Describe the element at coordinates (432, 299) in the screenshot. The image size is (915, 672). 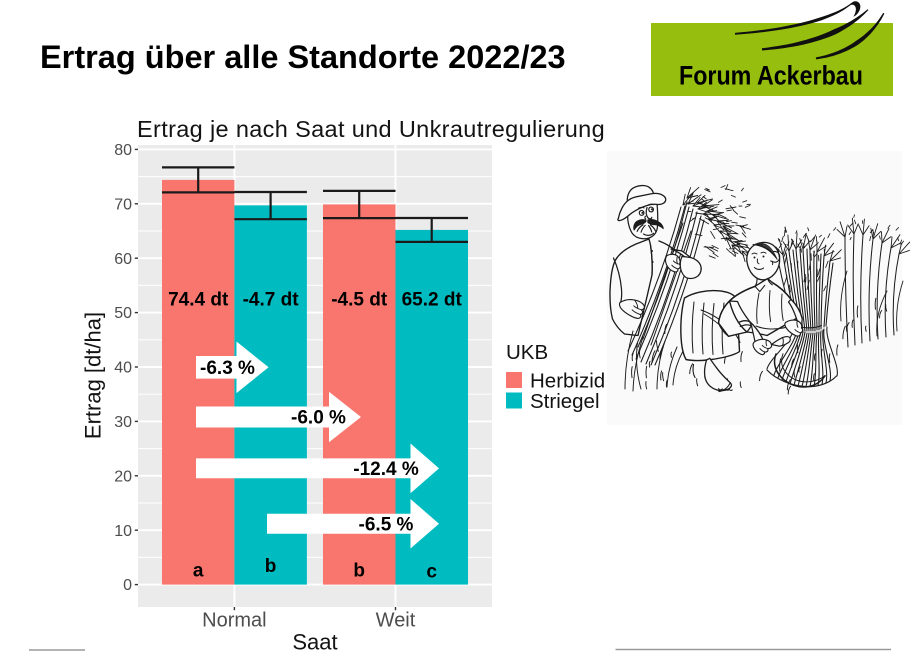
I see `svg-text: 65.2 dt` at that location.